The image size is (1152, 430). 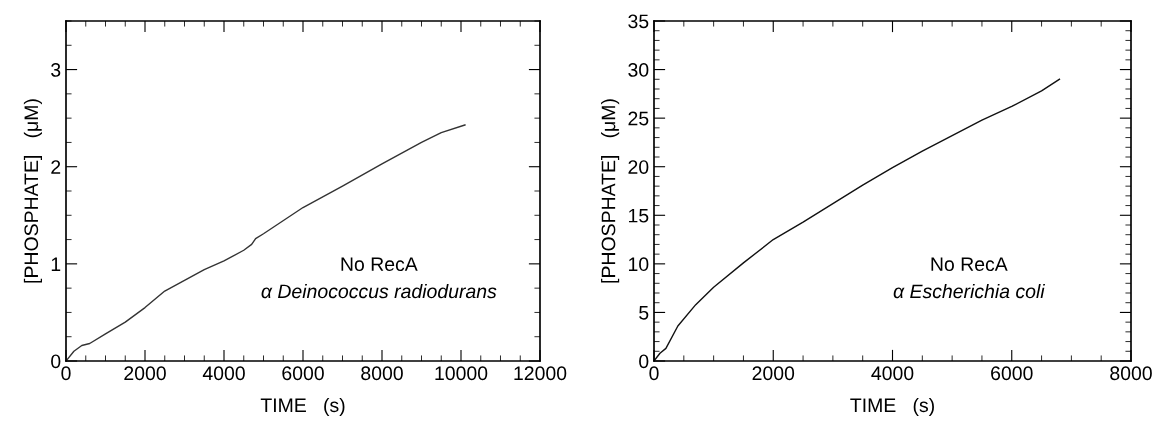 What do you see at coordinates (540, 373) in the screenshot?
I see `x-tick-label: 12000` at bounding box center [540, 373].